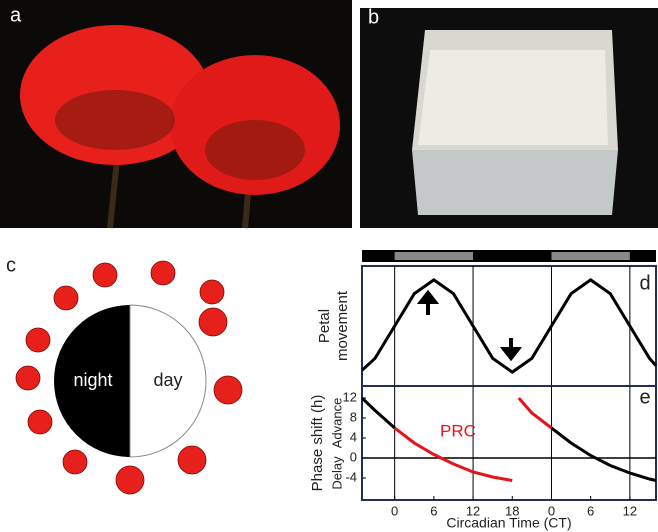 Image resolution: width=658 pixels, height=532 pixels. Describe the element at coordinates (336, 423) in the screenshot. I see `y-axis-sublabel: Advance` at that location.